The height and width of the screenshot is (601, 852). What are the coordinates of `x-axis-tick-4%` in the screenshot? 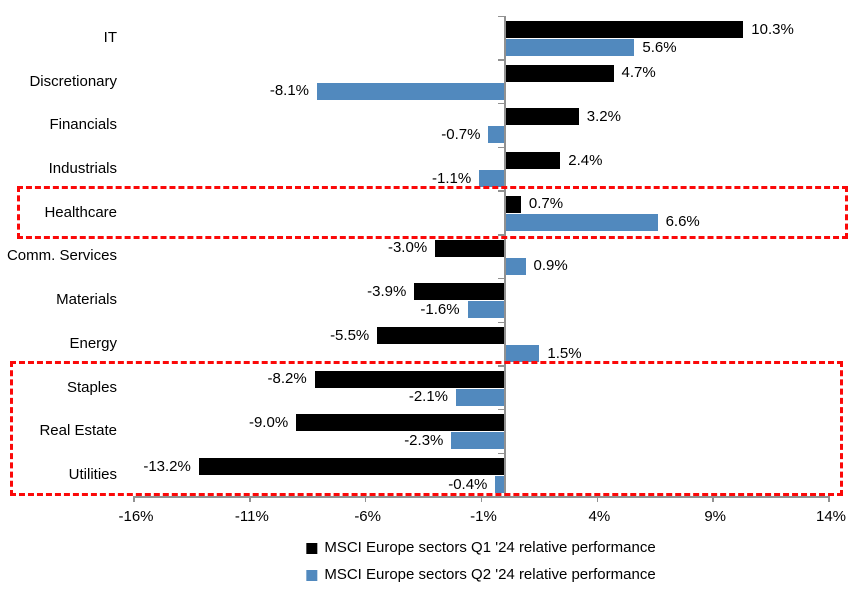 It's located at (597, 499).